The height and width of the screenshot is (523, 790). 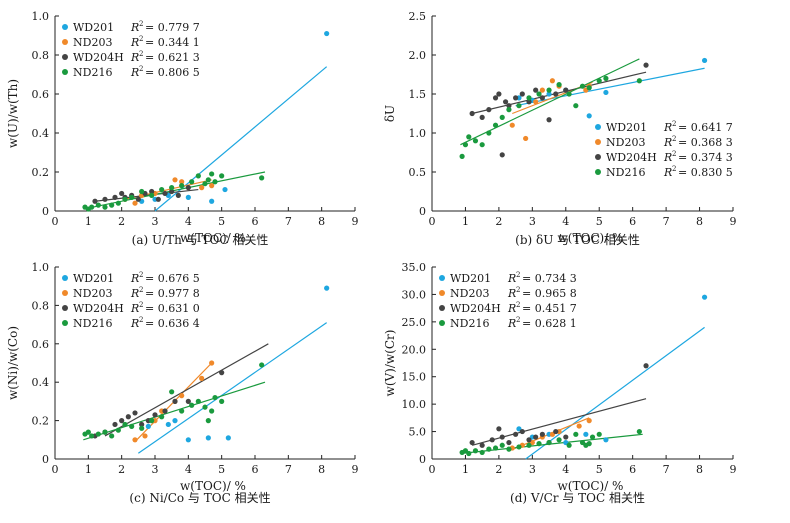 What do you see at coordinates (549, 278) in the screenshot?
I see `legend-r2-value: = 0.734 3` at bounding box center [549, 278].